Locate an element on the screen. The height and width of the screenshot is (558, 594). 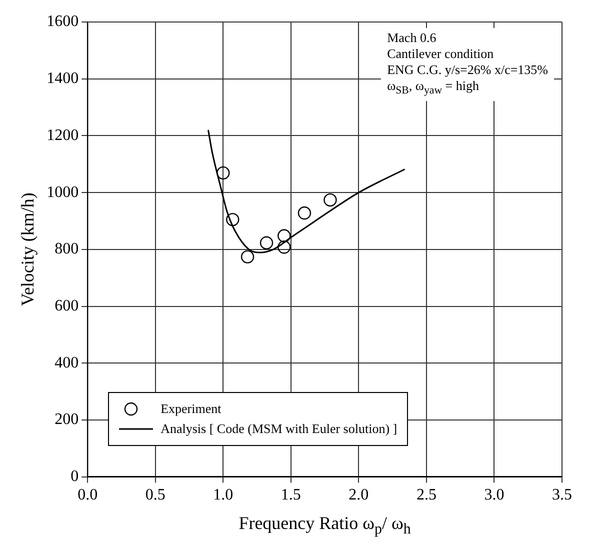
legend-label: Experiment is located at coordinates (191, 409).